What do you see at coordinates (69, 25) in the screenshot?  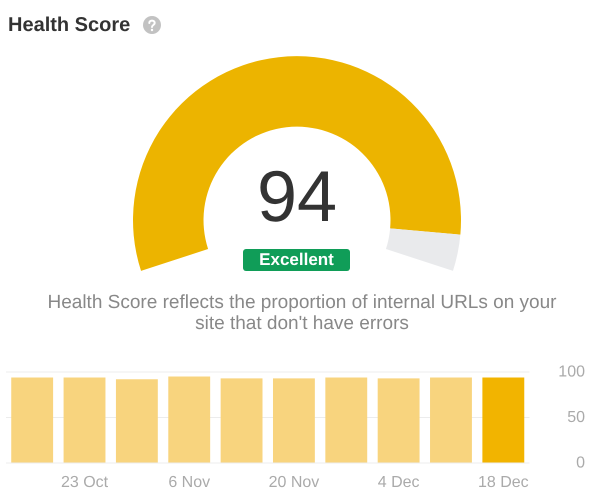 I see `chart-title: Health Score` at bounding box center [69, 25].